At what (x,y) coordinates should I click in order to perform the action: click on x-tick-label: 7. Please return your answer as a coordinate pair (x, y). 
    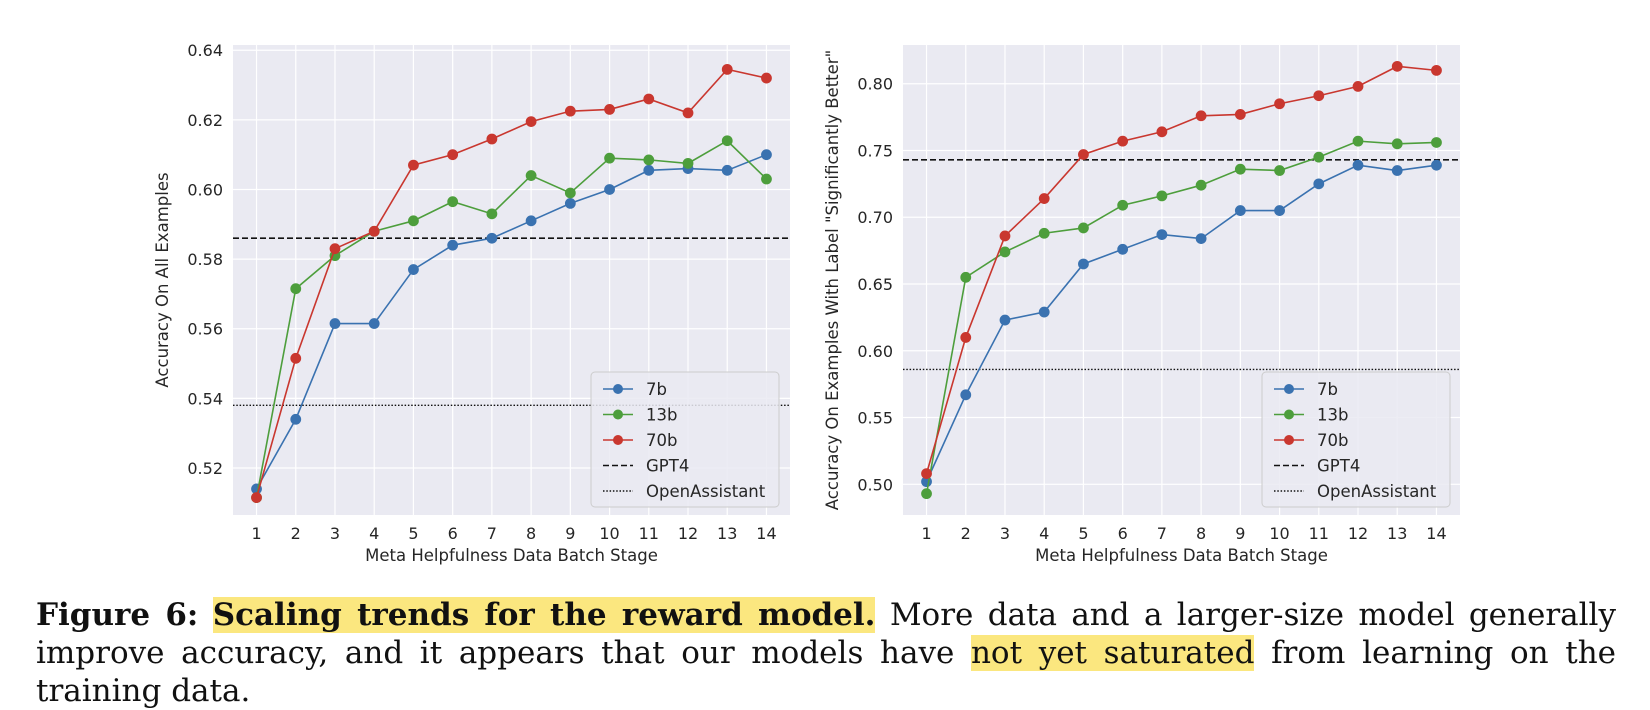
    Looking at the image, I should click on (492, 533).